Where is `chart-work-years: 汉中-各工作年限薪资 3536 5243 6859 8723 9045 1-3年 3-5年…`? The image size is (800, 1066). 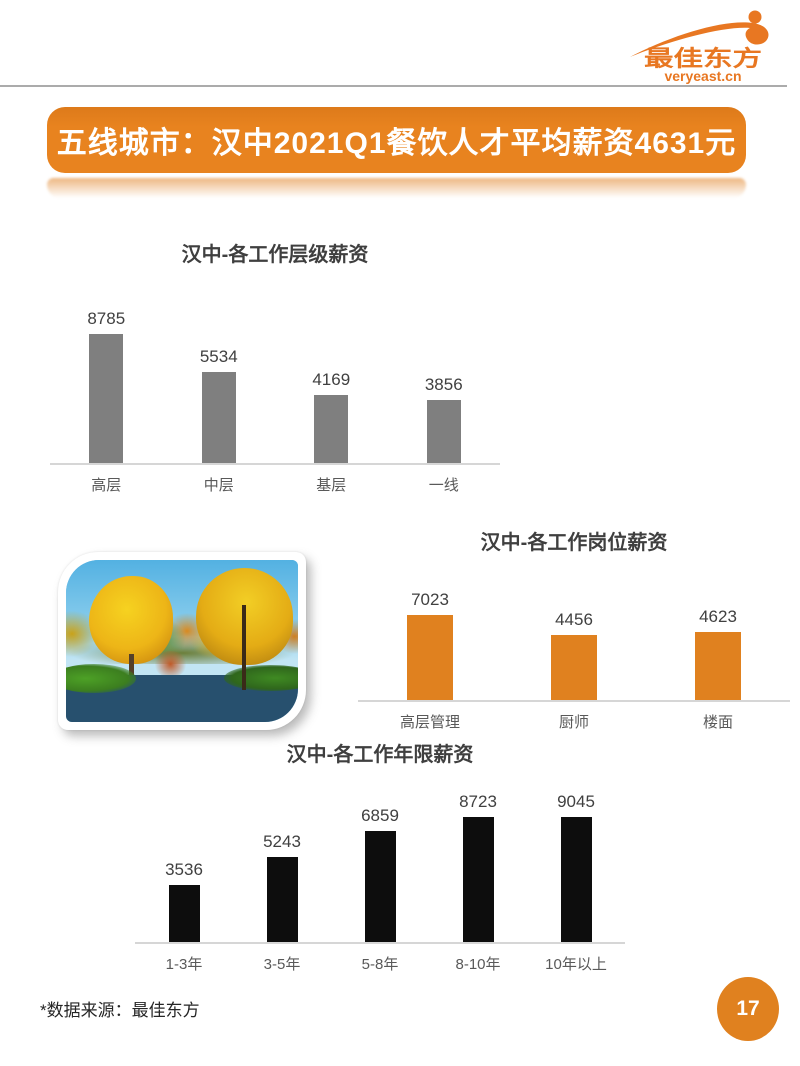 chart-work-years: 汉中-各工作年限薪资 3536 5243 6859 8723 9045 1-3年 3-5年… is located at coordinates (380, 856).